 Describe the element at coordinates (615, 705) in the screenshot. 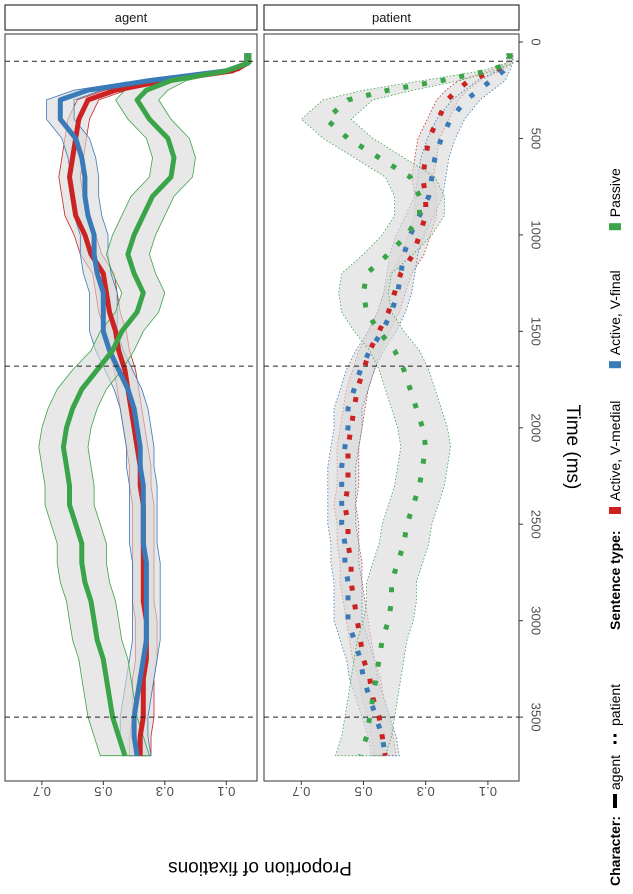

I see `legend-character-item: patient` at that location.